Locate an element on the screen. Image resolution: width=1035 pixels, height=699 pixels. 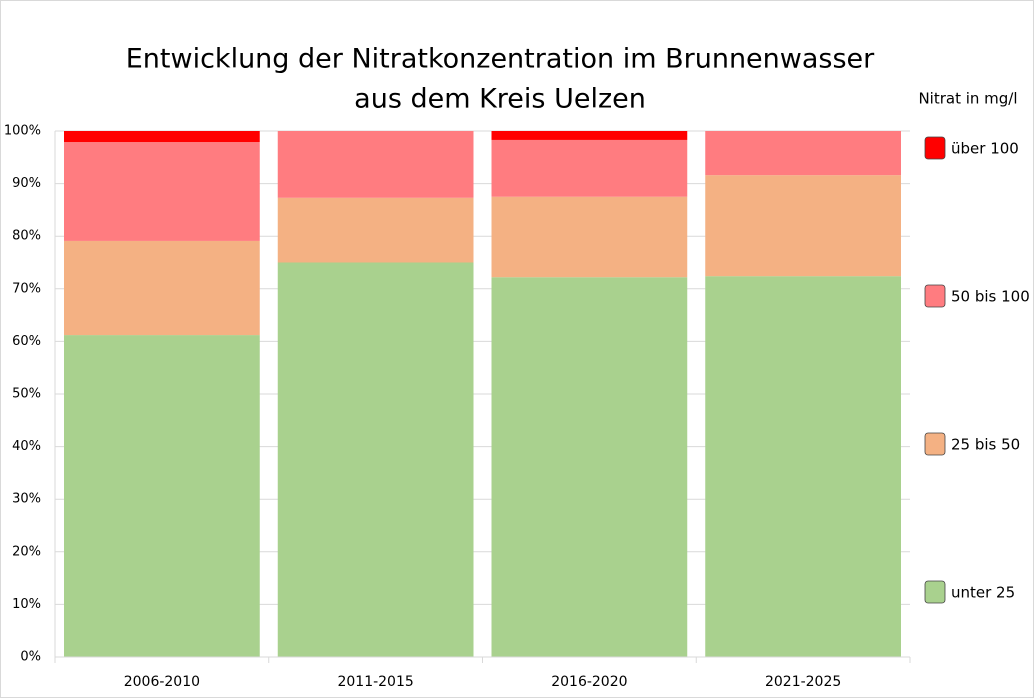
x-tick-label: 2016-2020 is located at coordinates (589, 682).